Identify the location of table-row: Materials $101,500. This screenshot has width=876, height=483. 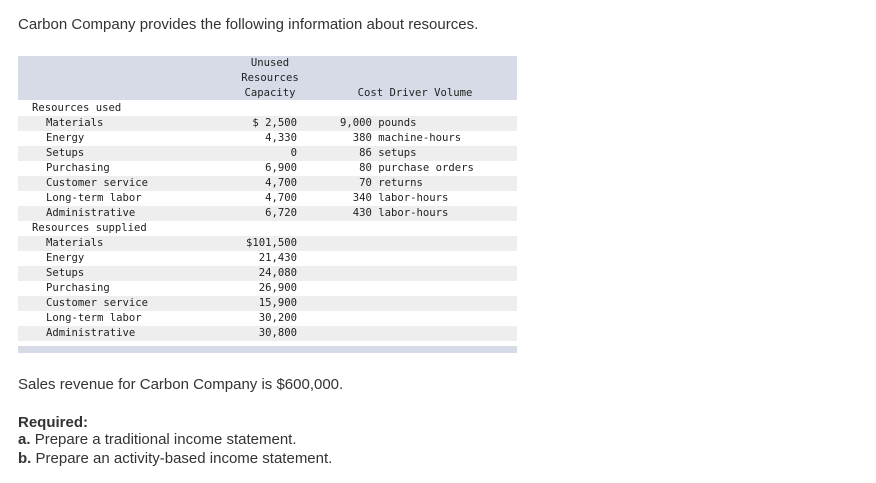
(267, 243).